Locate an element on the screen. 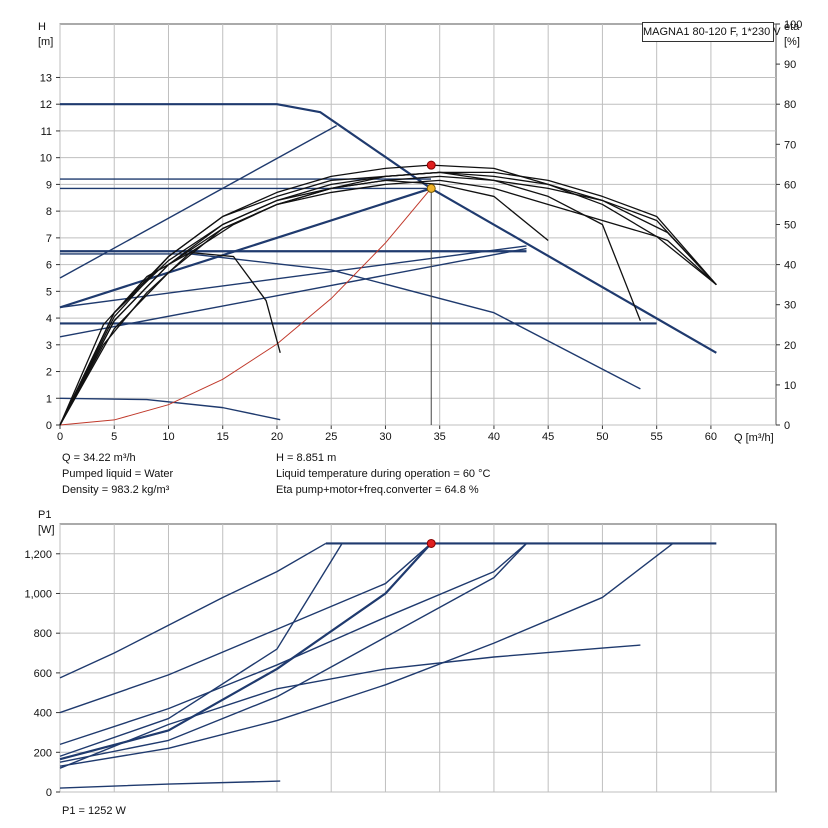  eta-tick-label: 100 is located at coordinates (793, 25).